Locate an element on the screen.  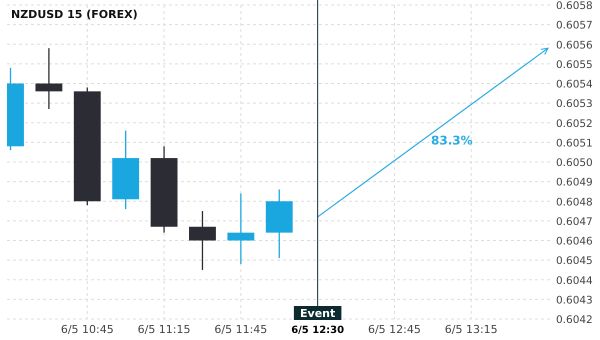
y-tick-label: 0.6053 is located at coordinates (574, 104).